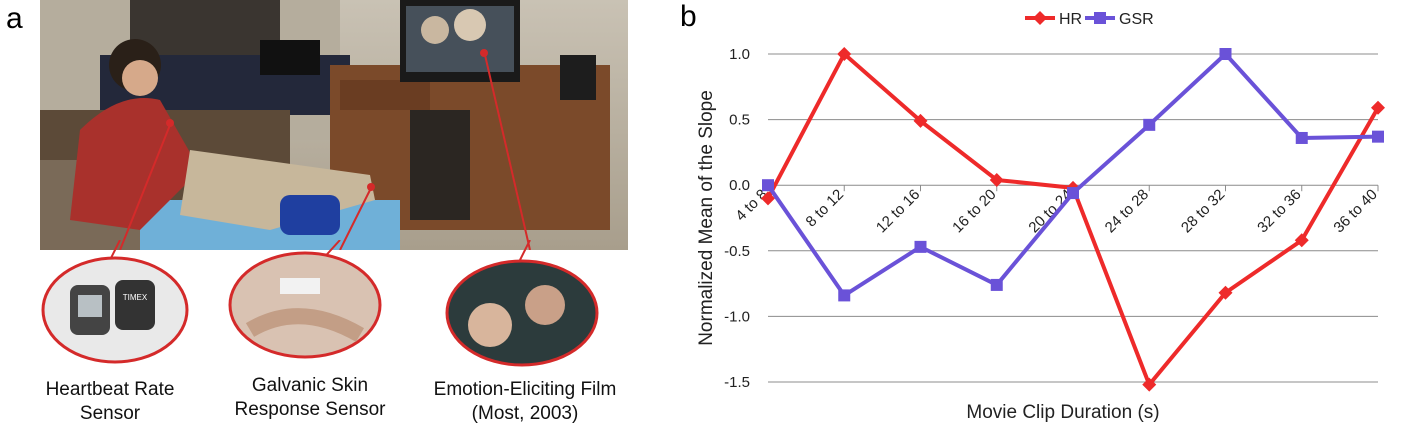  Describe the element at coordinates (115, 310) in the screenshot. I see `heartbeat-sensor-image: TIMEX` at that location.